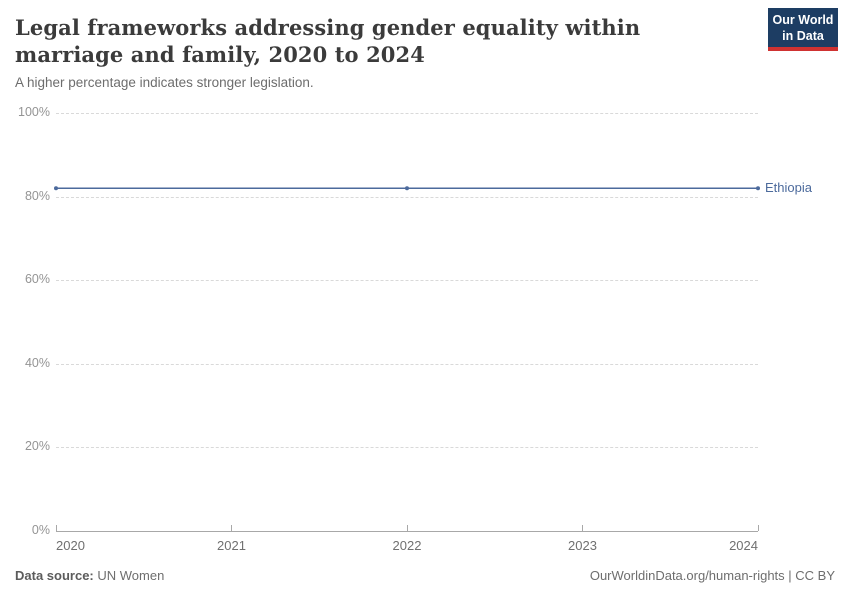 This screenshot has height=600, width=850. Describe the element at coordinates (803, 49) in the screenshot. I see `owid-logo-accent-bar` at that location.